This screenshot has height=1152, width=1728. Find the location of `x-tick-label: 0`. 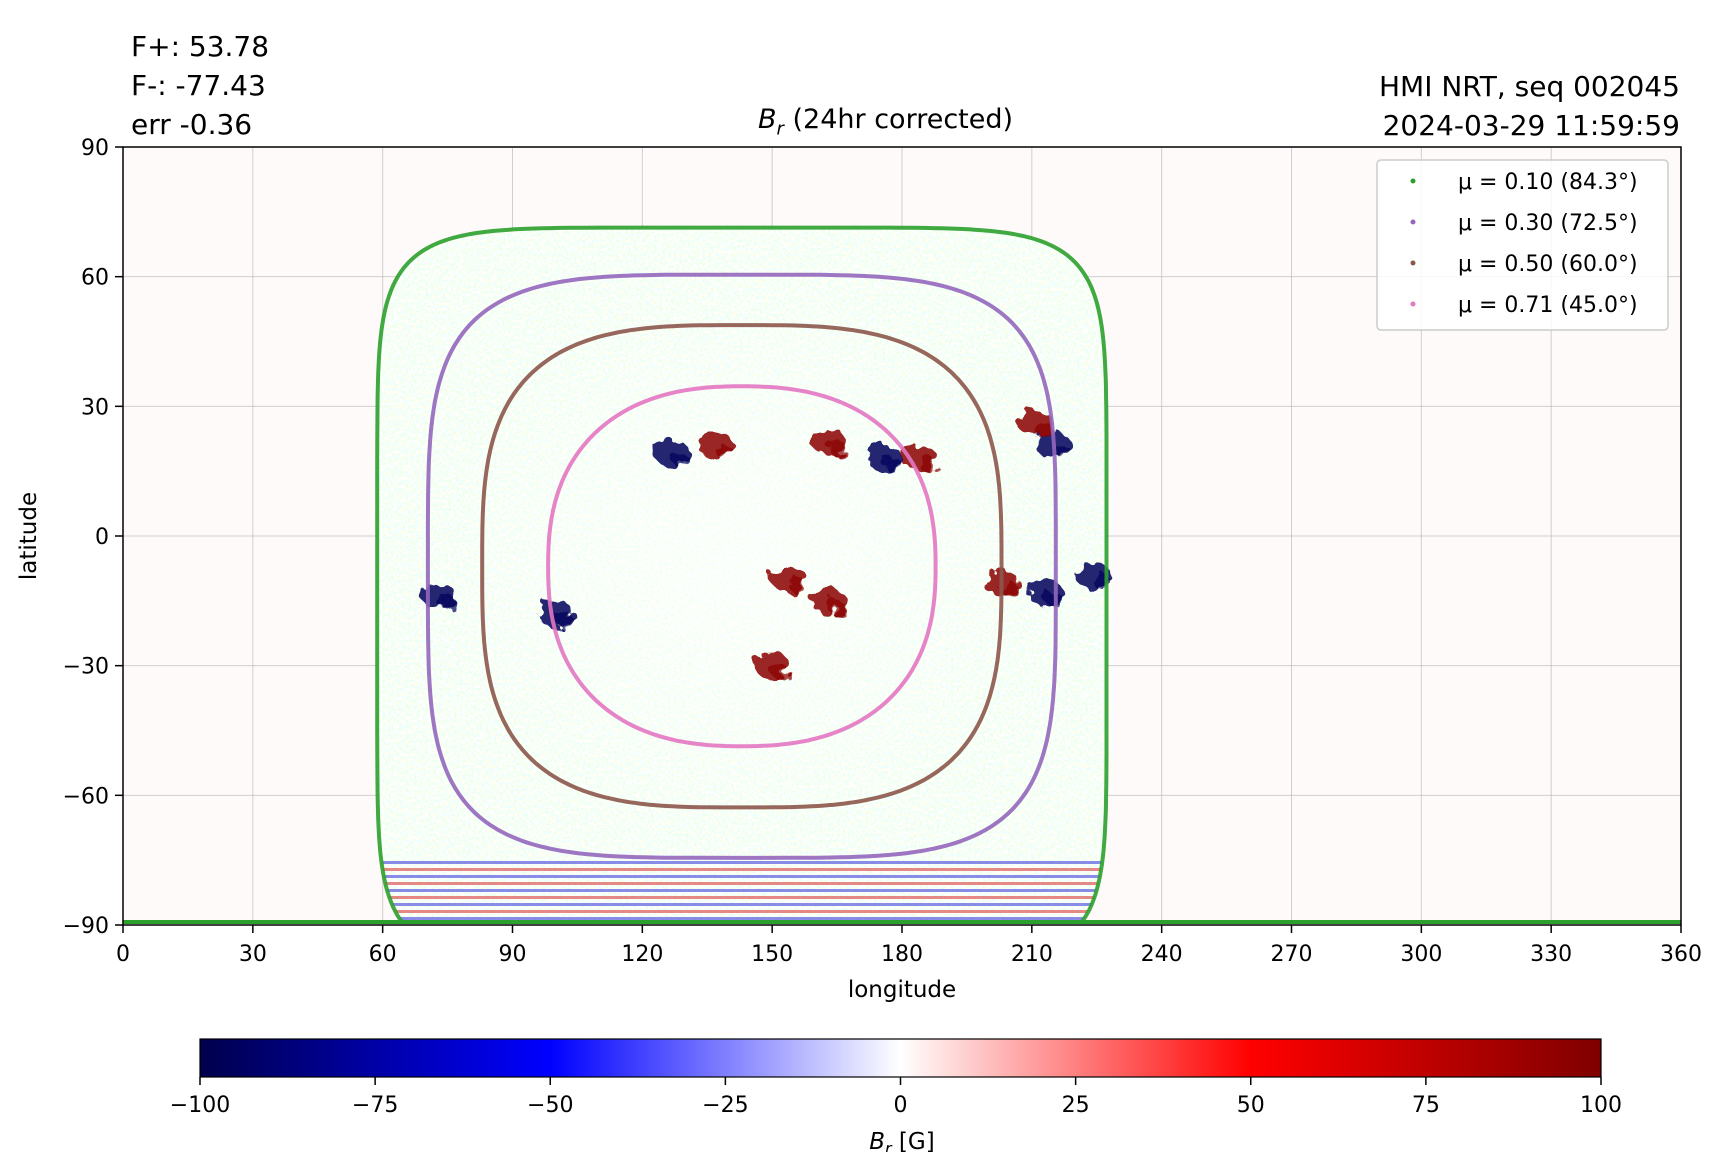

x-tick-label: 0 is located at coordinates (123, 954).